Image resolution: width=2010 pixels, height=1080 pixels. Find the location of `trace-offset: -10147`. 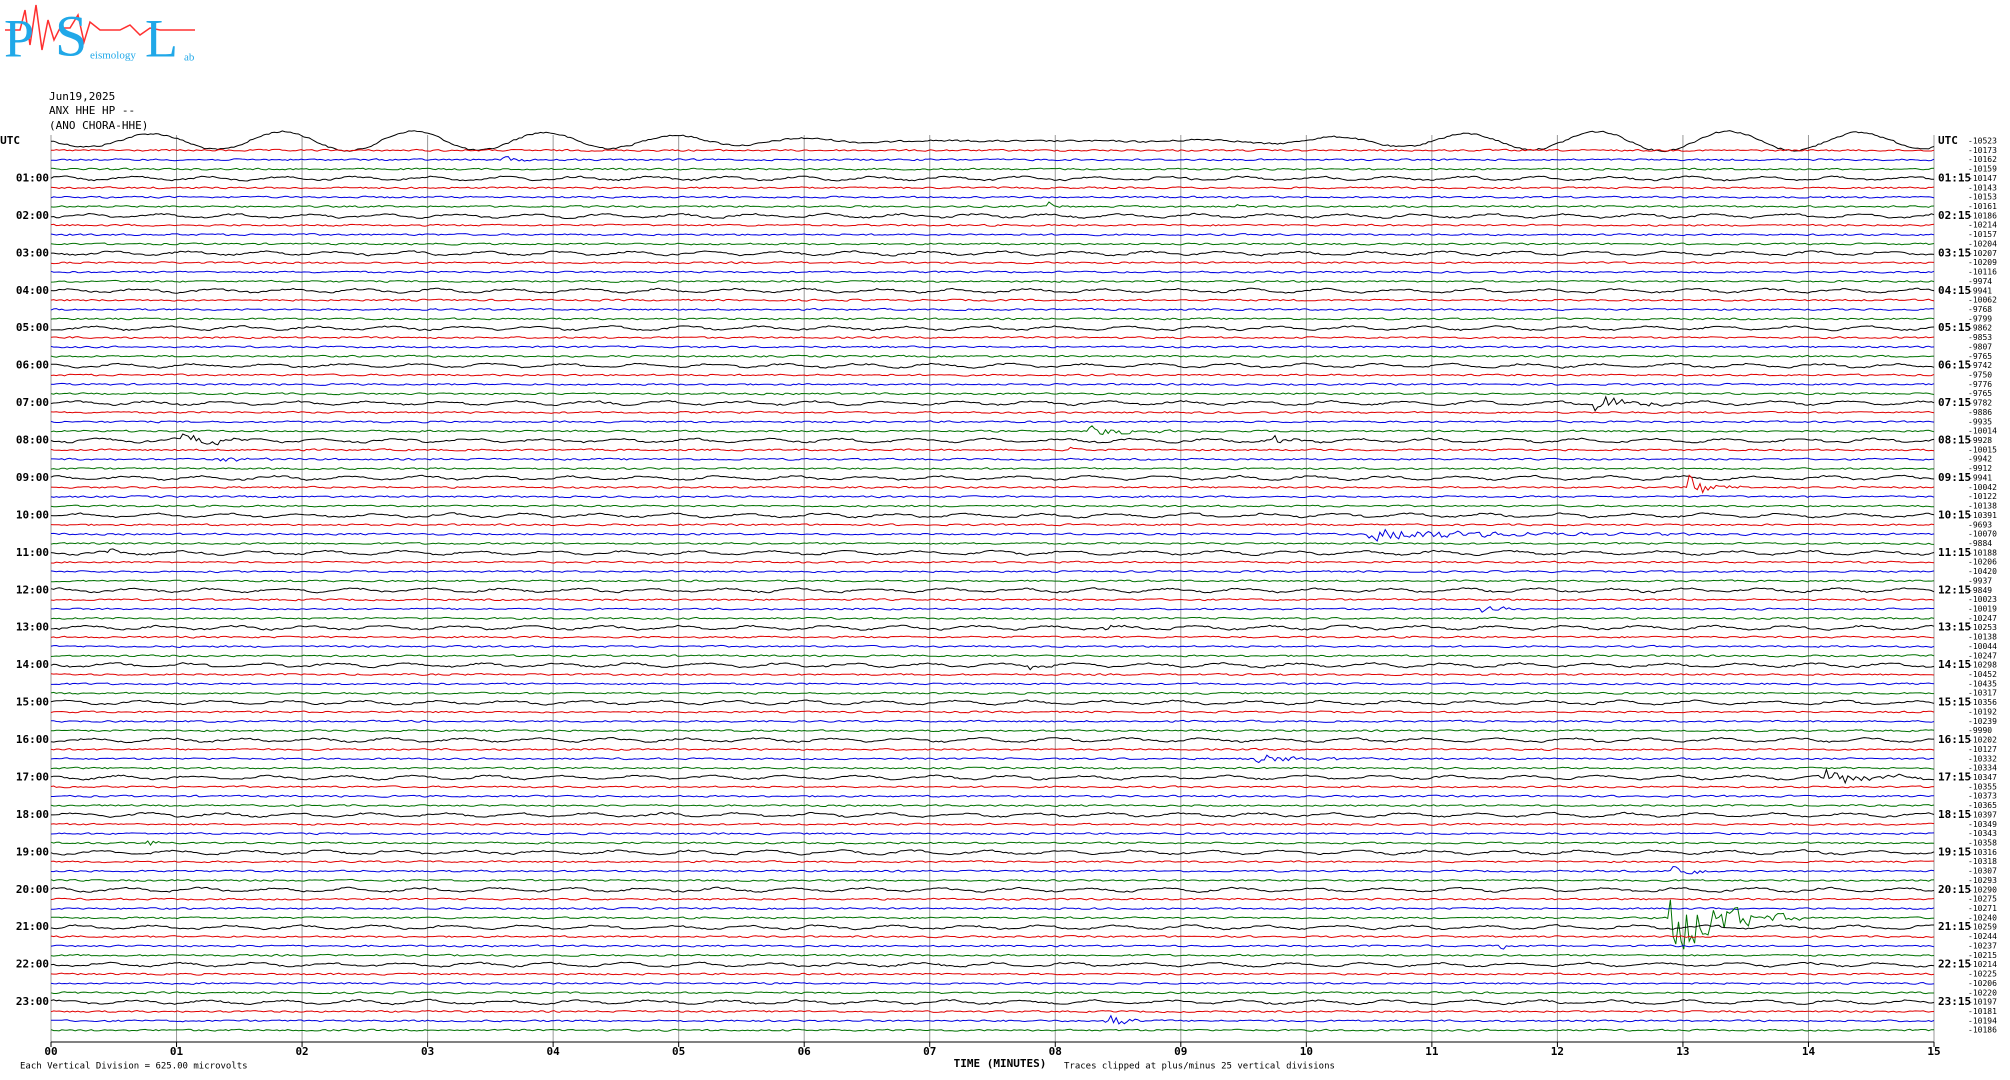

trace-offset: -10147 is located at coordinates (1982, 178).